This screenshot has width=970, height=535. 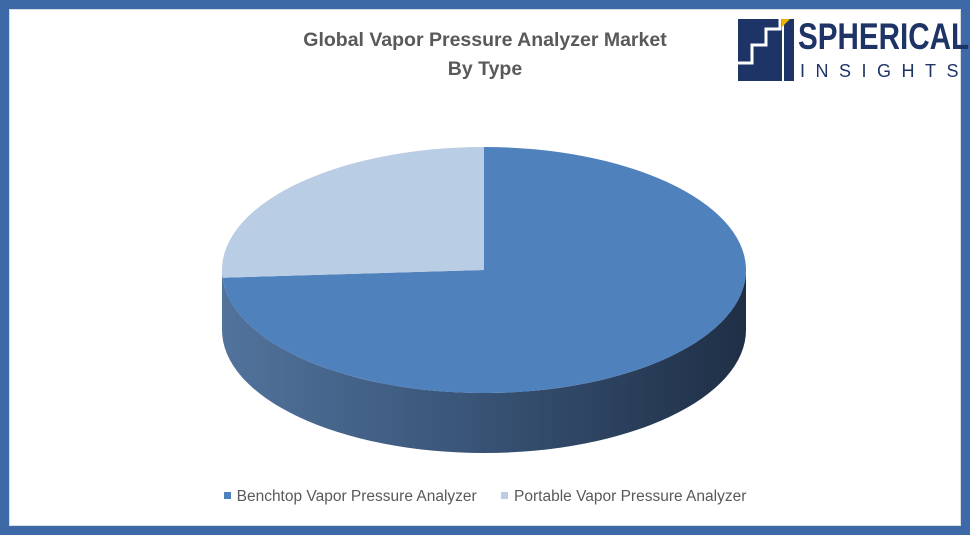 What do you see at coordinates (356, 496) in the screenshot?
I see `legend-label-benchtop: Benchtop Vapor Pressure Analyzer` at bounding box center [356, 496].